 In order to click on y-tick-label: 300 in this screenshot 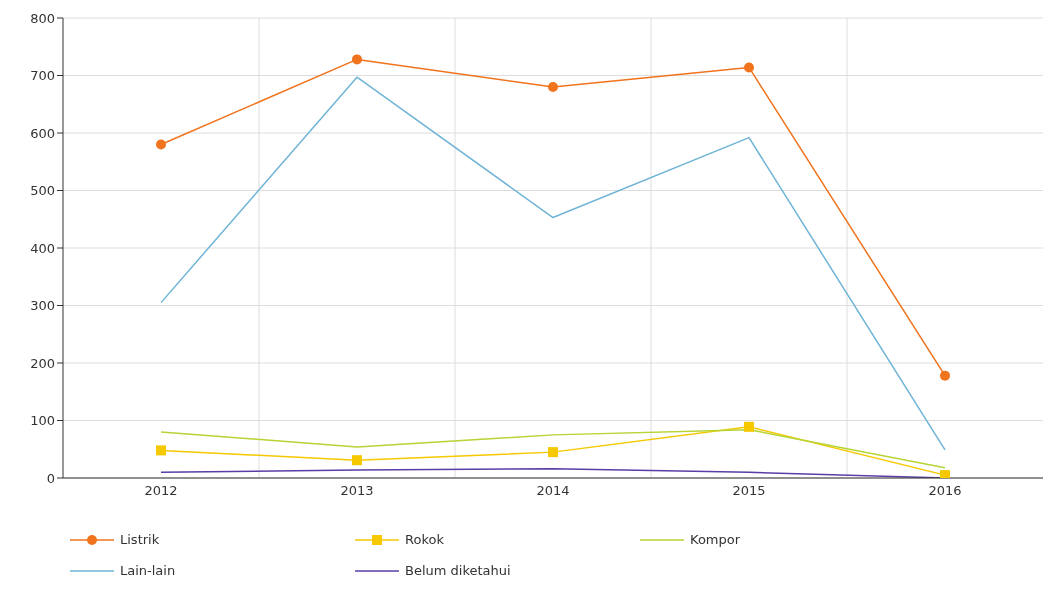, I will do `click(42, 306)`.